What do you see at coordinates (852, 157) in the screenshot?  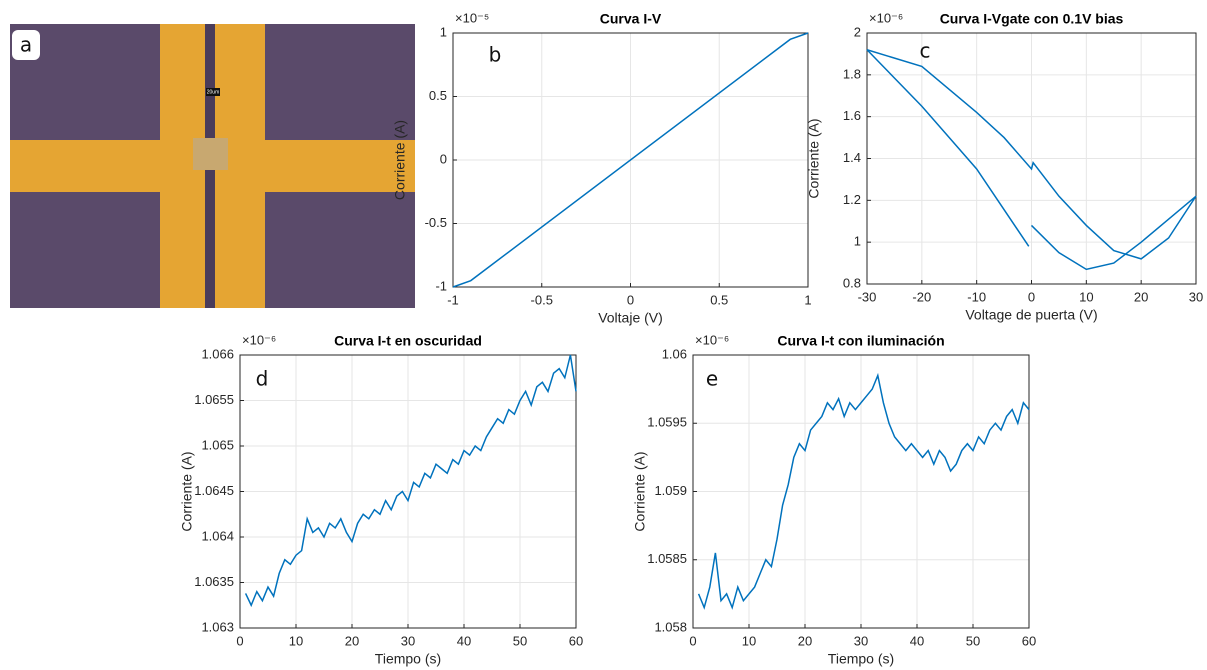 I see `y-tick-label: 1.4` at bounding box center [852, 157].